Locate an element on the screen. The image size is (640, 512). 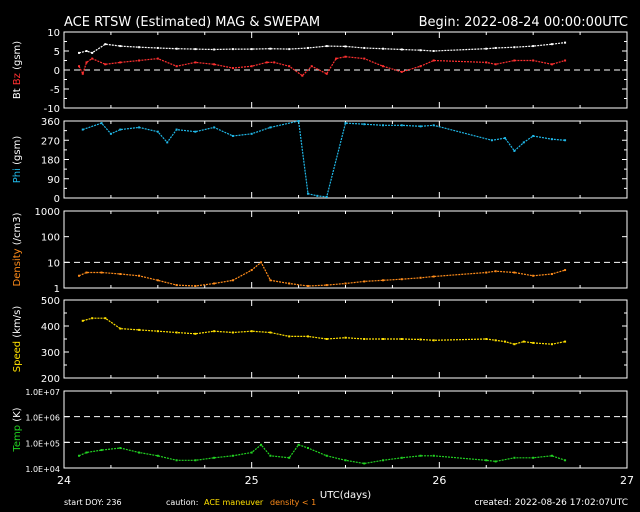
x-tick-label: 24 is located at coordinates (64, 480).